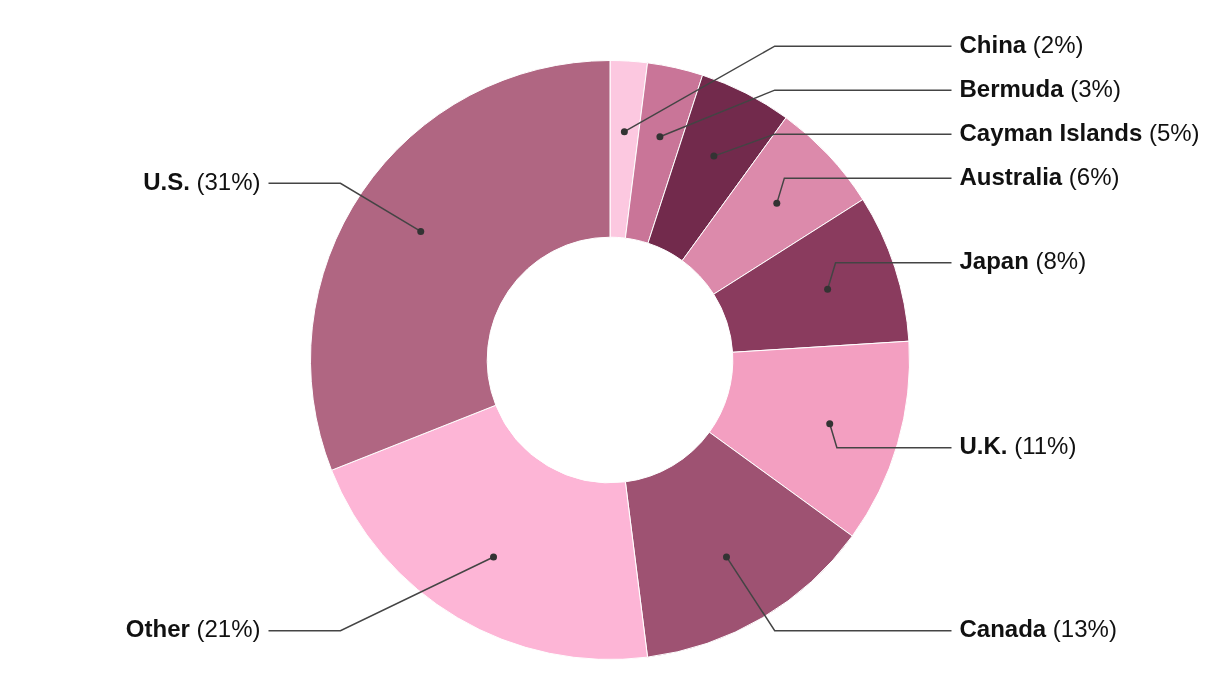 The width and height of the screenshot is (1220, 700). I want to click on data-label: (5%), so click(1174, 132).